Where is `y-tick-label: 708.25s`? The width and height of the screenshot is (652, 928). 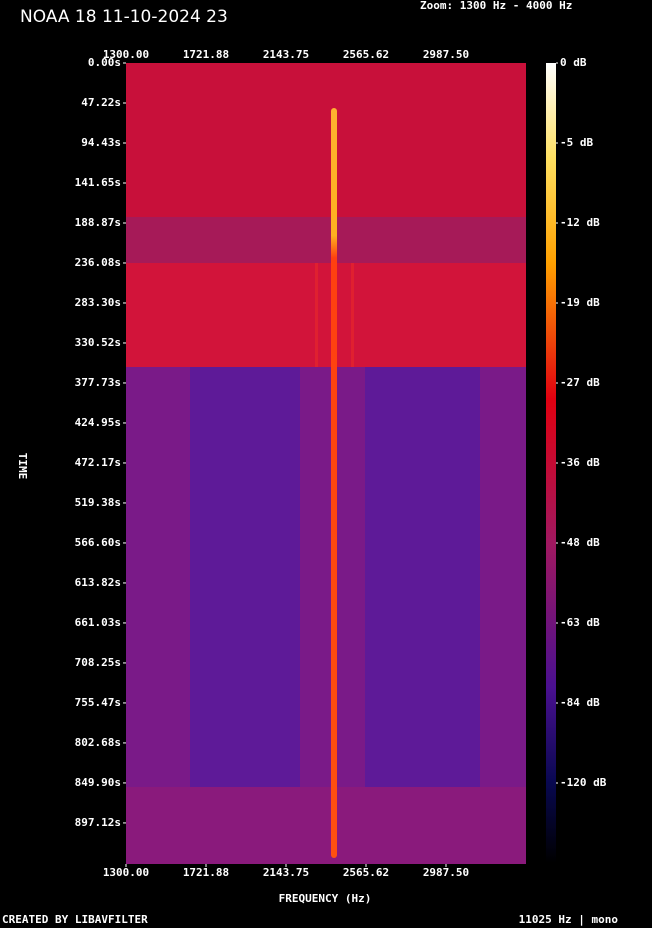
y-tick-label: 708.25s is located at coordinates (98, 662).